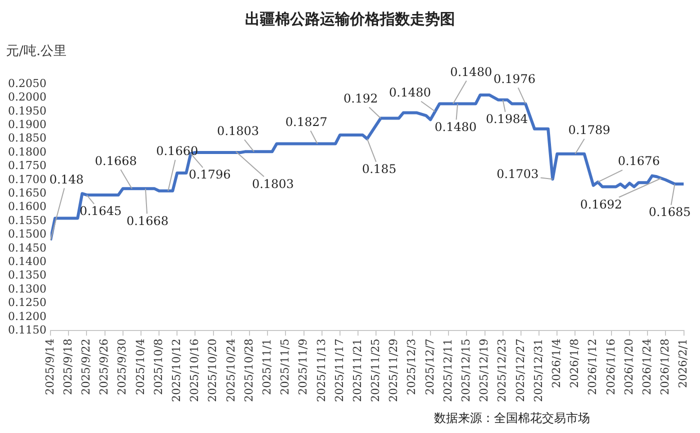 The width and height of the screenshot is (700, 433). Describe the element at coordinates (514, 79) in the screenshot. I see `annotation: 0.1976` at that location.